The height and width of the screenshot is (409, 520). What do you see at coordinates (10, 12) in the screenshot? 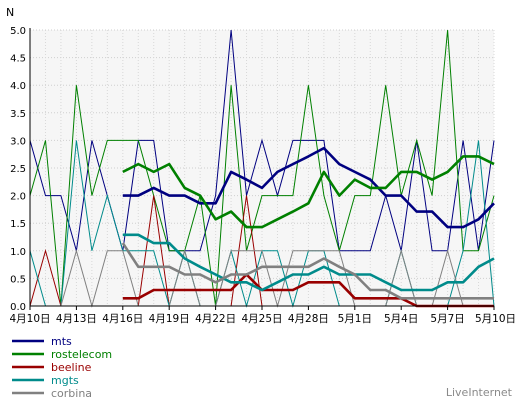
I see `y-axis-label: N` at bounding box center [10, 12].